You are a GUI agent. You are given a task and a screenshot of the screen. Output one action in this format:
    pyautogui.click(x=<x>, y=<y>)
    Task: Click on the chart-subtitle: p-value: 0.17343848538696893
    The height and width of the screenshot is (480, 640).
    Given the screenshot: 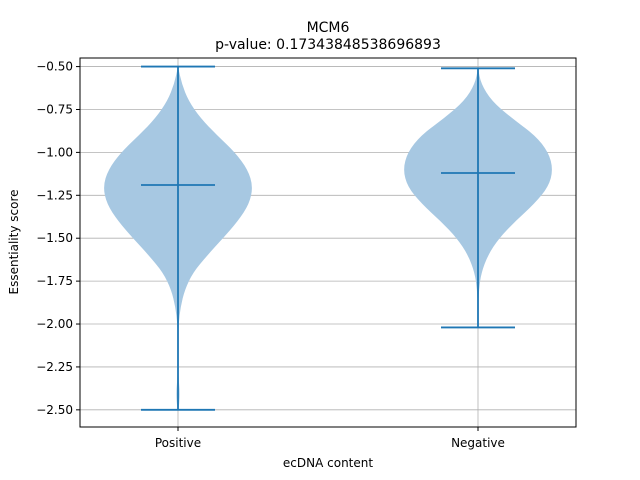 What is the action you would take?
    pyautogui.click(x=328, y=45)
    